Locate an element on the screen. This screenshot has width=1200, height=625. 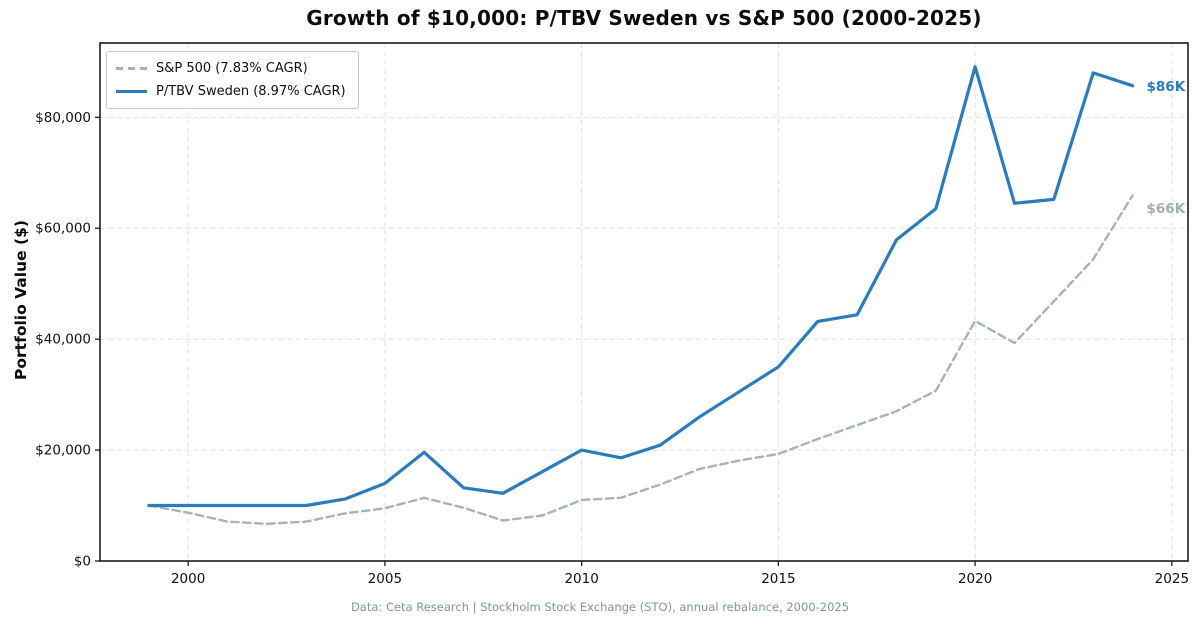
legend-item-sp500: S&P 500 (7.83% CAGR) is located at coordinates (231, 68).